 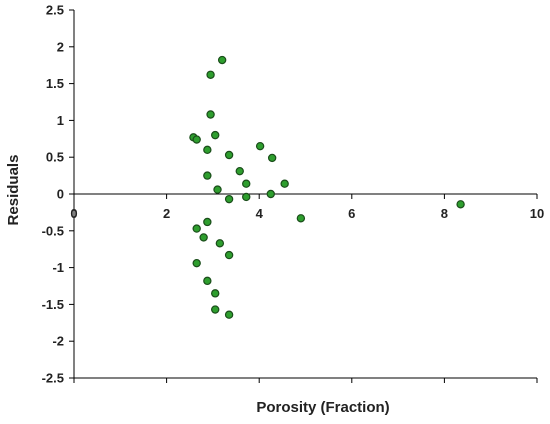 I want to click on y-axis-title: Residuals, so click(x=13, y=190).